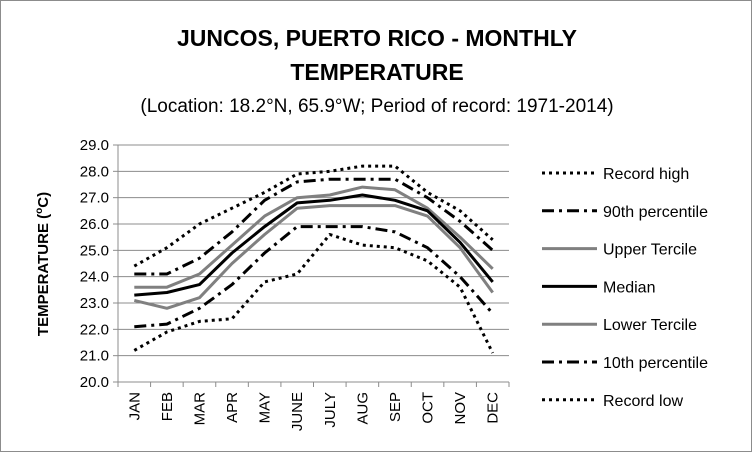 The width and height of the screenshot is (752, 453). What do you see at coordinates (428, 408) in the screenshot?
I see `x-tick-label: OCT` at bounding box center [428, 408].